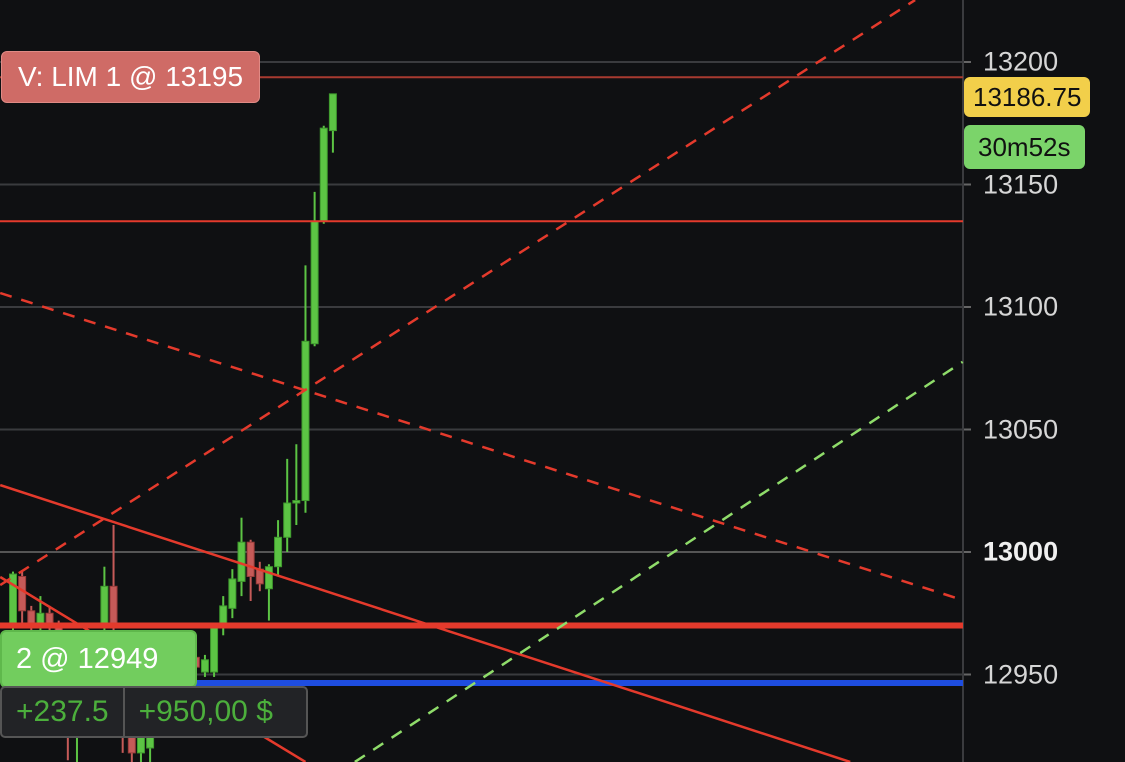  I want to click on axis-tick-label: 13200, so click(1021, 61).